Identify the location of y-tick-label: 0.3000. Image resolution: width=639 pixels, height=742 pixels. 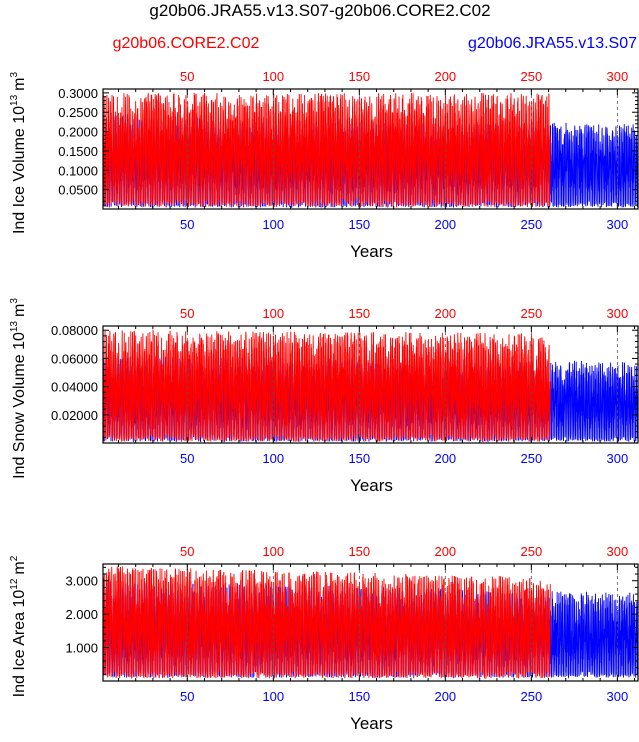
(78, 93).